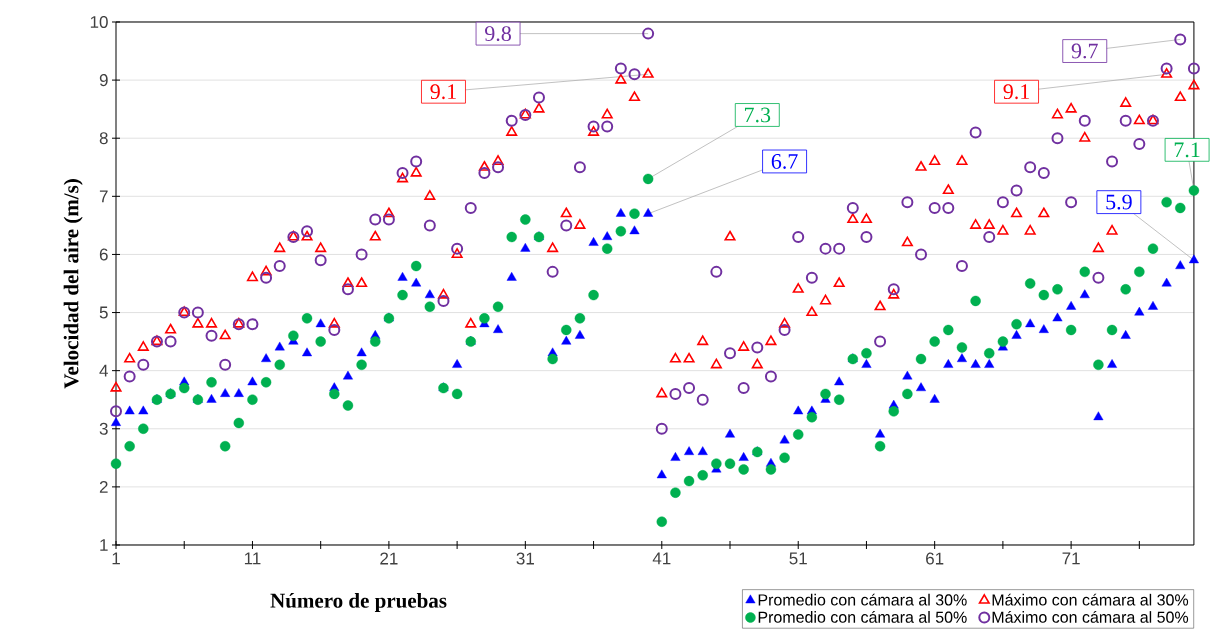  I want to click on legend-label: Promedio con cámara al 30%, so click(862, 599).